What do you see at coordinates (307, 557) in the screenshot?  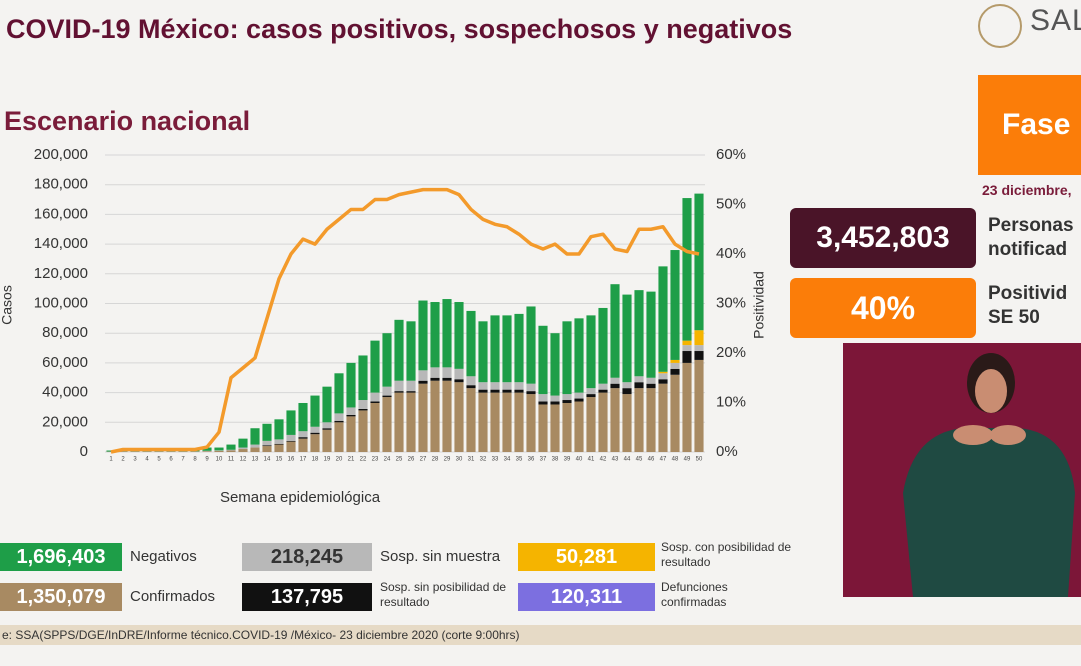 I see `legend-total: 218,245` at bounding box center [307, 557].